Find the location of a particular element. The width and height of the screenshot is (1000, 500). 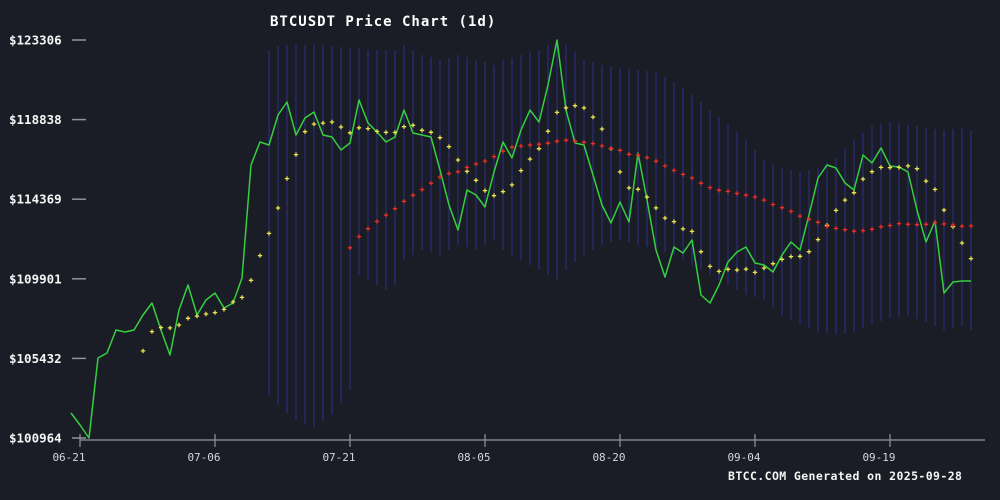

x-tick-label: 09-19 is located at coordinates (878, 457).